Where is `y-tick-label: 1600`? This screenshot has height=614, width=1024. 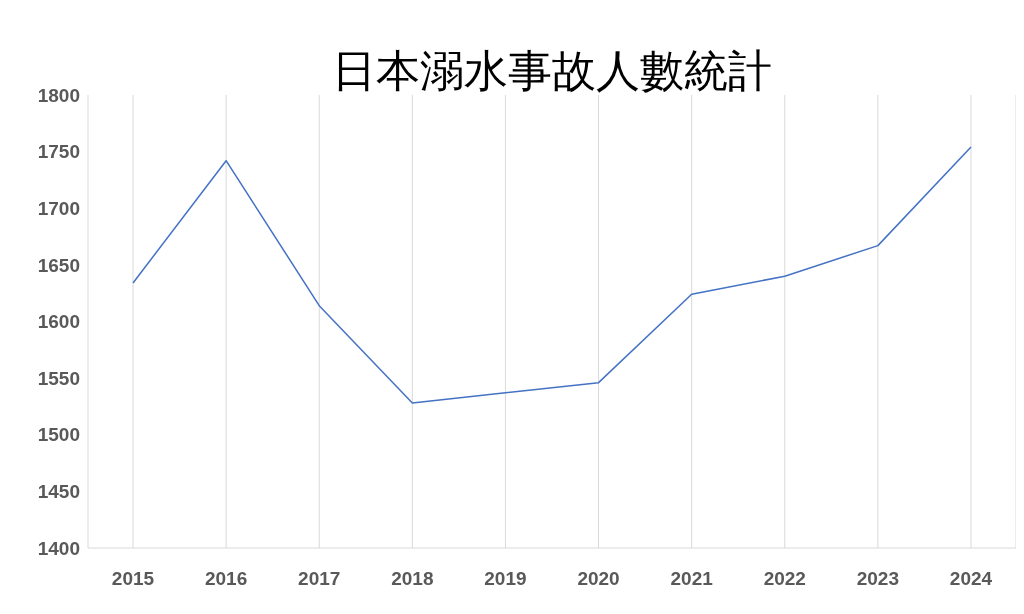
y-tick-label: 1600 is located at coordinates (58, 322).